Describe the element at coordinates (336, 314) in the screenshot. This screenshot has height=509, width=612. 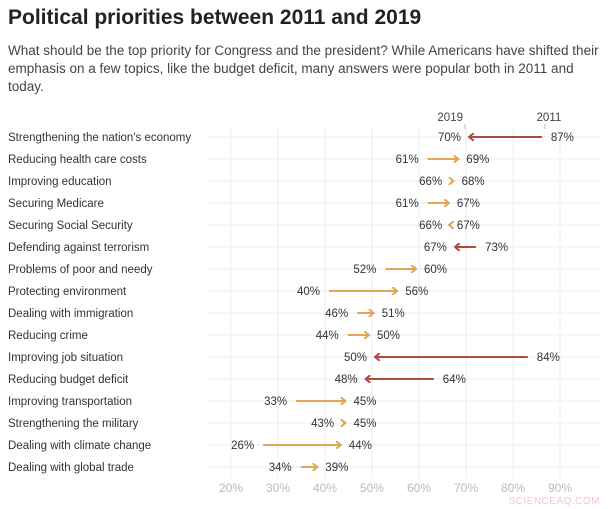
I see `value-label: 46%` at that location.